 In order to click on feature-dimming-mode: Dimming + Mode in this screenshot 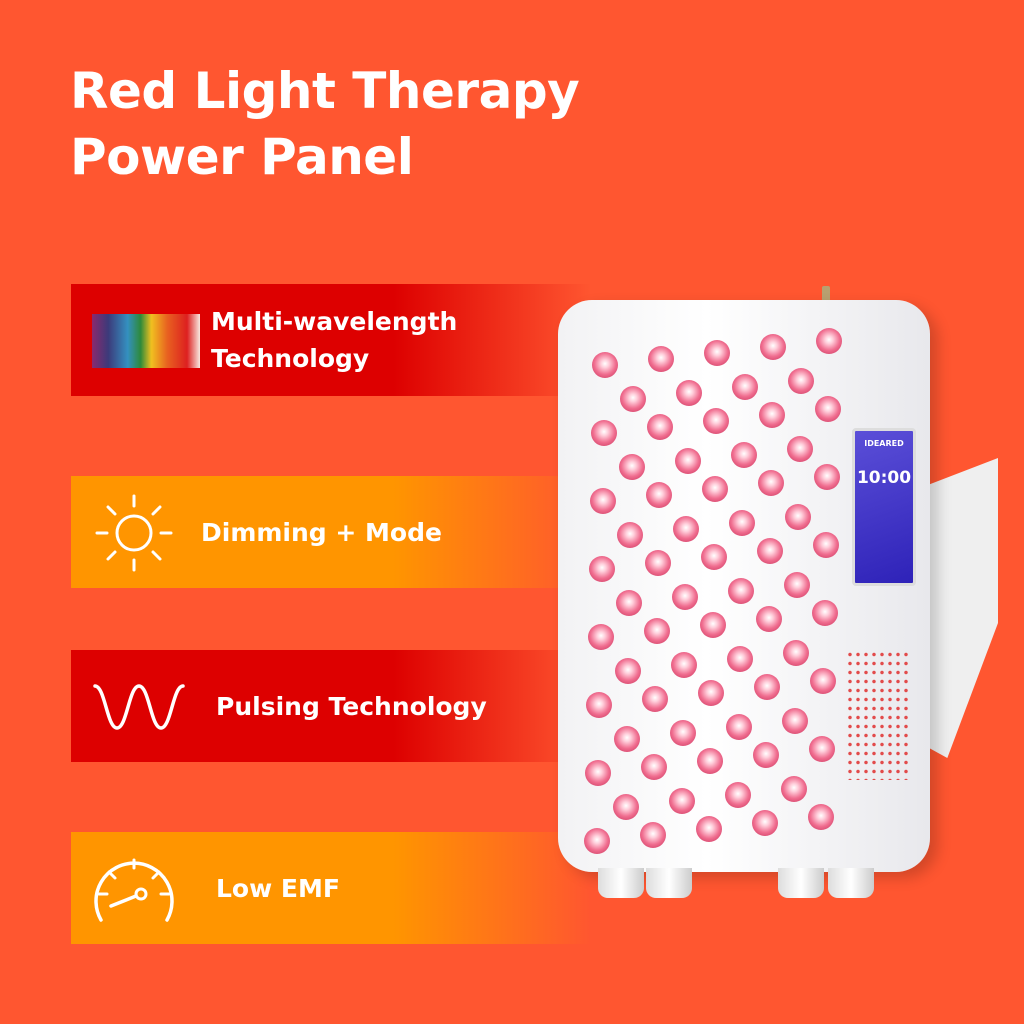, I will do `click(331, 532)`.